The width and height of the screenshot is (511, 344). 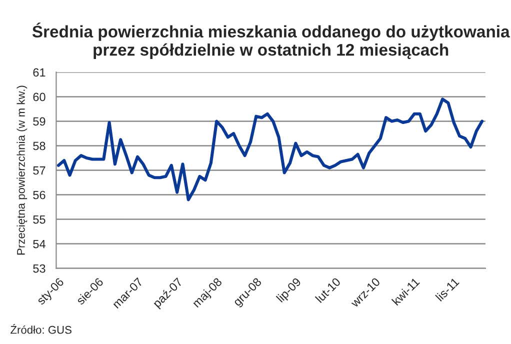 I want to click on text: Źródło: GUS, so click(x=41, y=329).